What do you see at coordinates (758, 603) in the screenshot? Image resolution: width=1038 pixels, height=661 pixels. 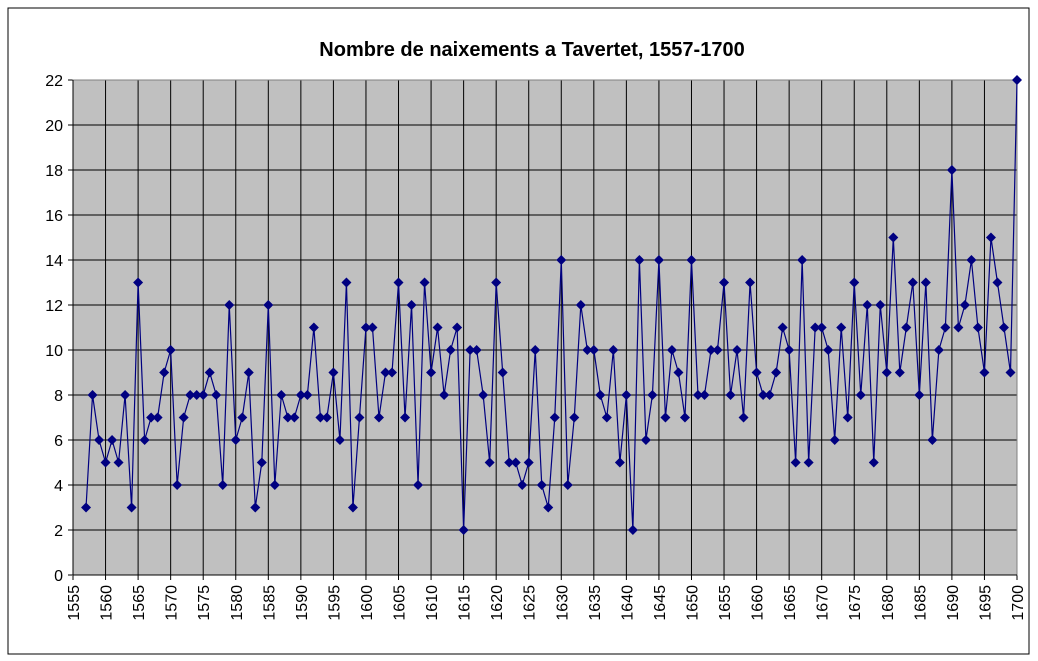 I see `x-tick-label: 1660` at bounding box center [758, 603].